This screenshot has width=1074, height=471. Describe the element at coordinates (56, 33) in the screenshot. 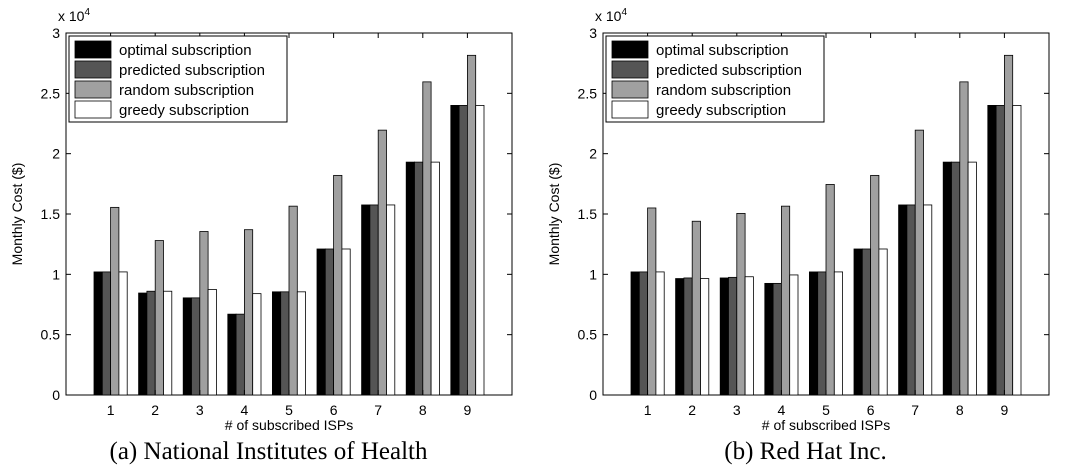

I see `y-tick-label: 3` at that location.